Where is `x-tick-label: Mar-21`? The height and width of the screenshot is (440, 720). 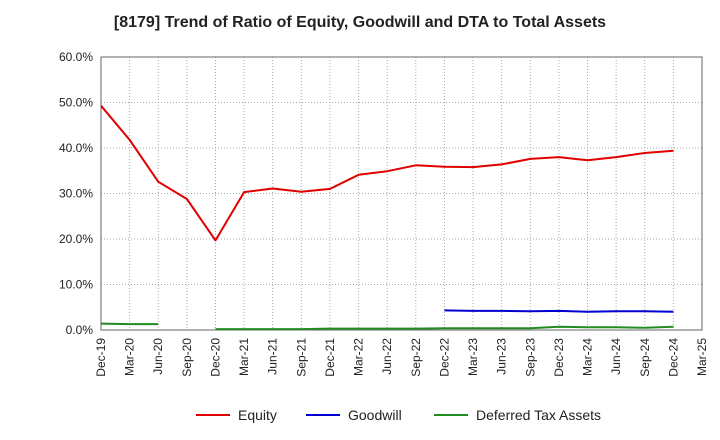
x-tick-label: Mar-21 is located at coordinates (244, 357).